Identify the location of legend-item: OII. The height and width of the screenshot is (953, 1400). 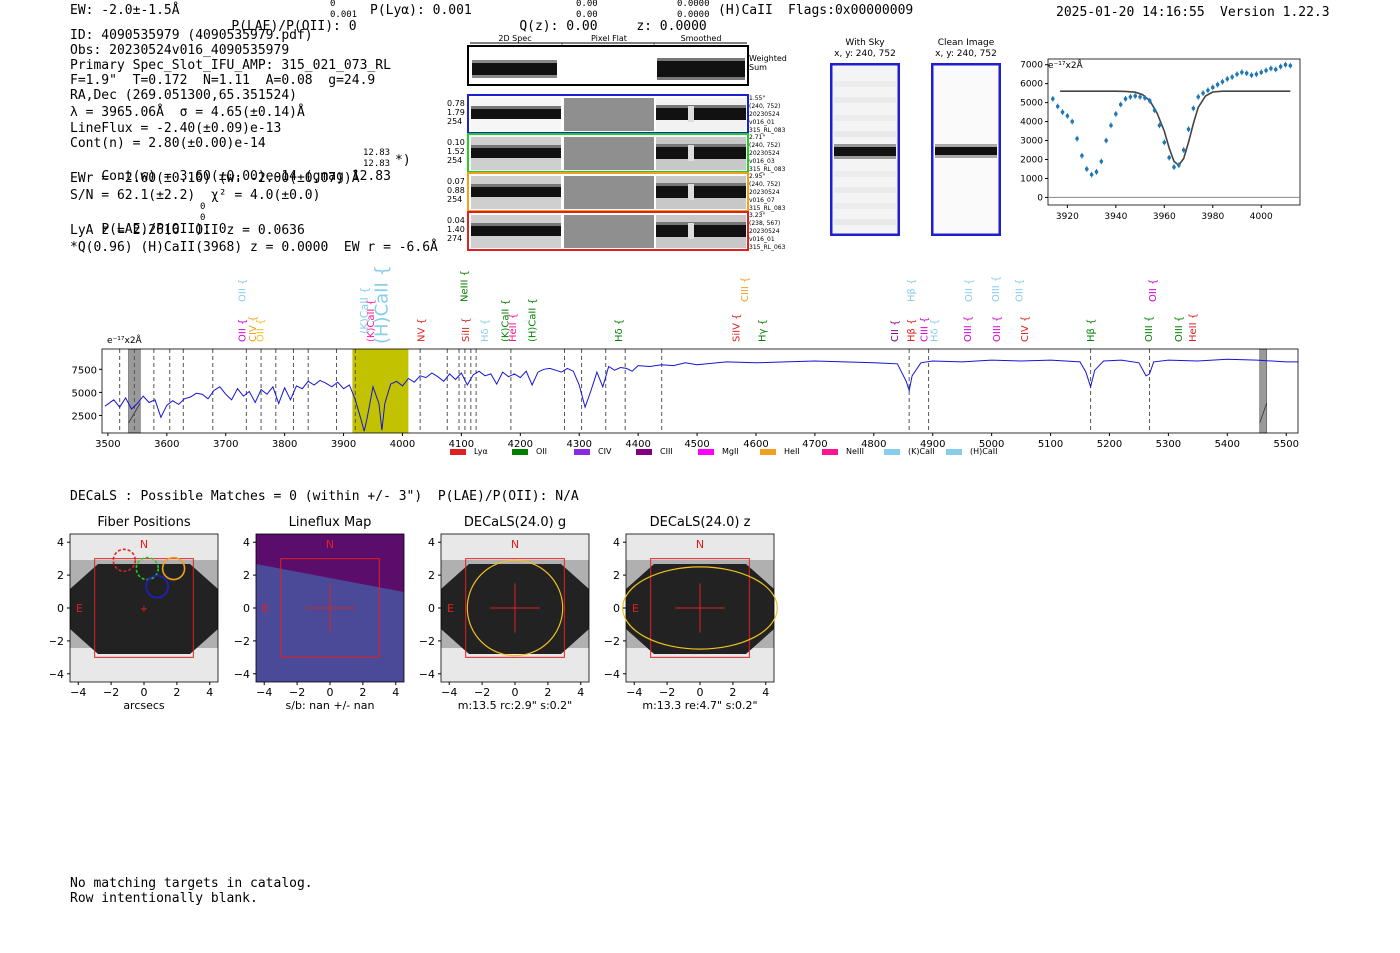
(529, 451).